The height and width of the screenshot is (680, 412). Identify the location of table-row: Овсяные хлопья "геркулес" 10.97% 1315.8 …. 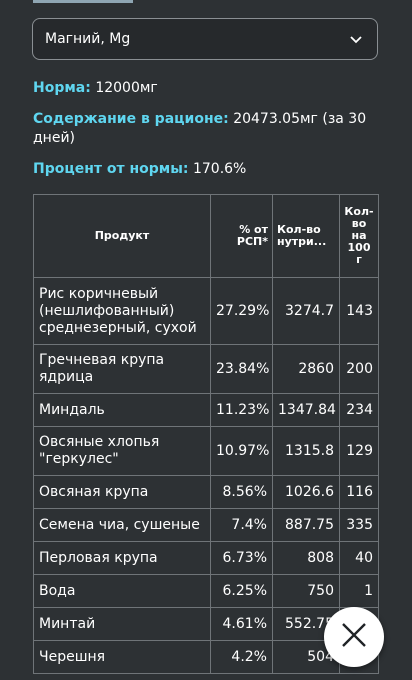
(206, 451).